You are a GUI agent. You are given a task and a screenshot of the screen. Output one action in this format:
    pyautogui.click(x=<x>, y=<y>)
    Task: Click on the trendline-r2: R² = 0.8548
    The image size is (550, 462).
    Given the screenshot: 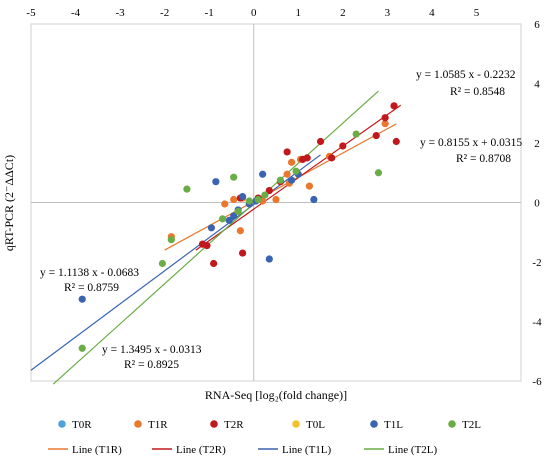 What is the action you would take?
    pyautogui.click(x=477, y=92)
    